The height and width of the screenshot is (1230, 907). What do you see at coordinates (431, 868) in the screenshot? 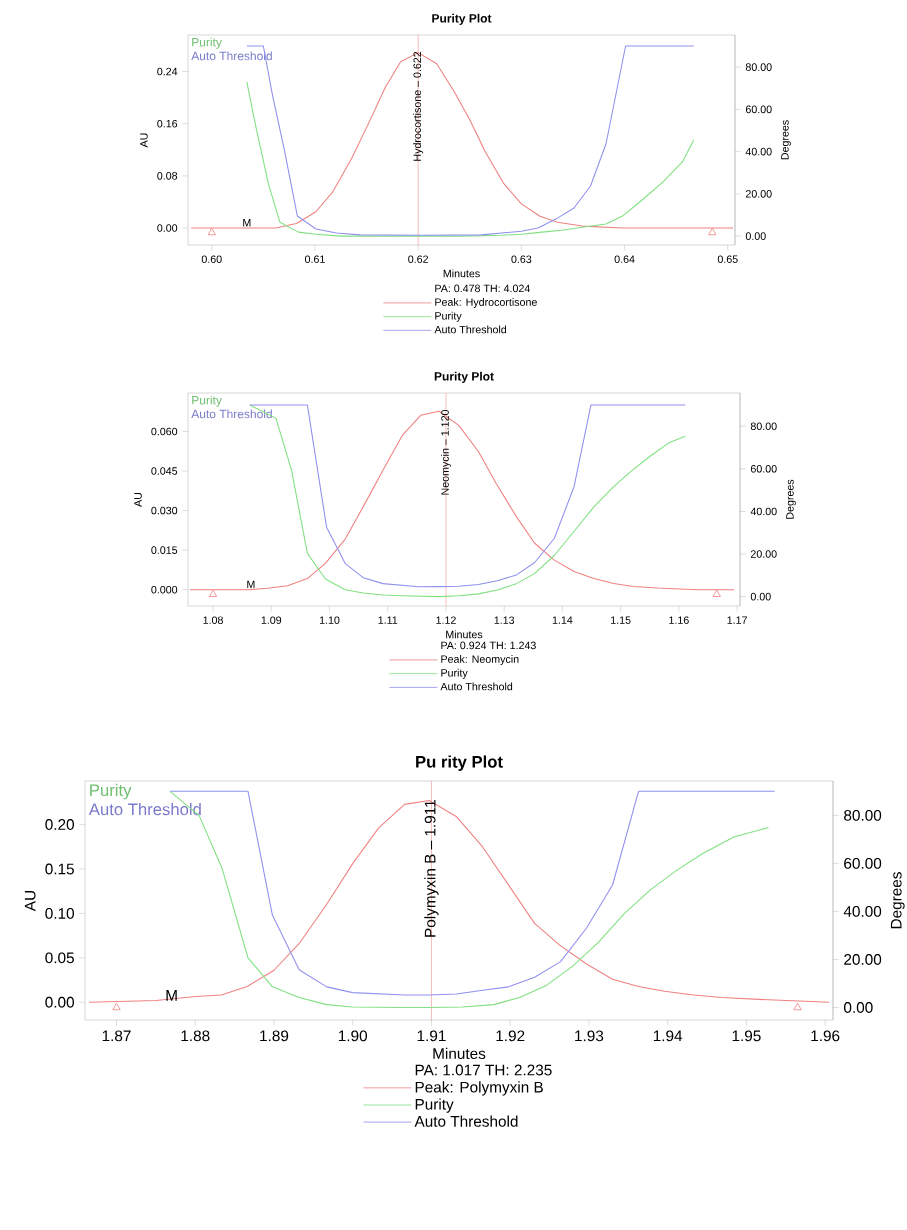
I see `ref-line-label: Polymyxin B – 1.911` at bounding box center [431, 868].